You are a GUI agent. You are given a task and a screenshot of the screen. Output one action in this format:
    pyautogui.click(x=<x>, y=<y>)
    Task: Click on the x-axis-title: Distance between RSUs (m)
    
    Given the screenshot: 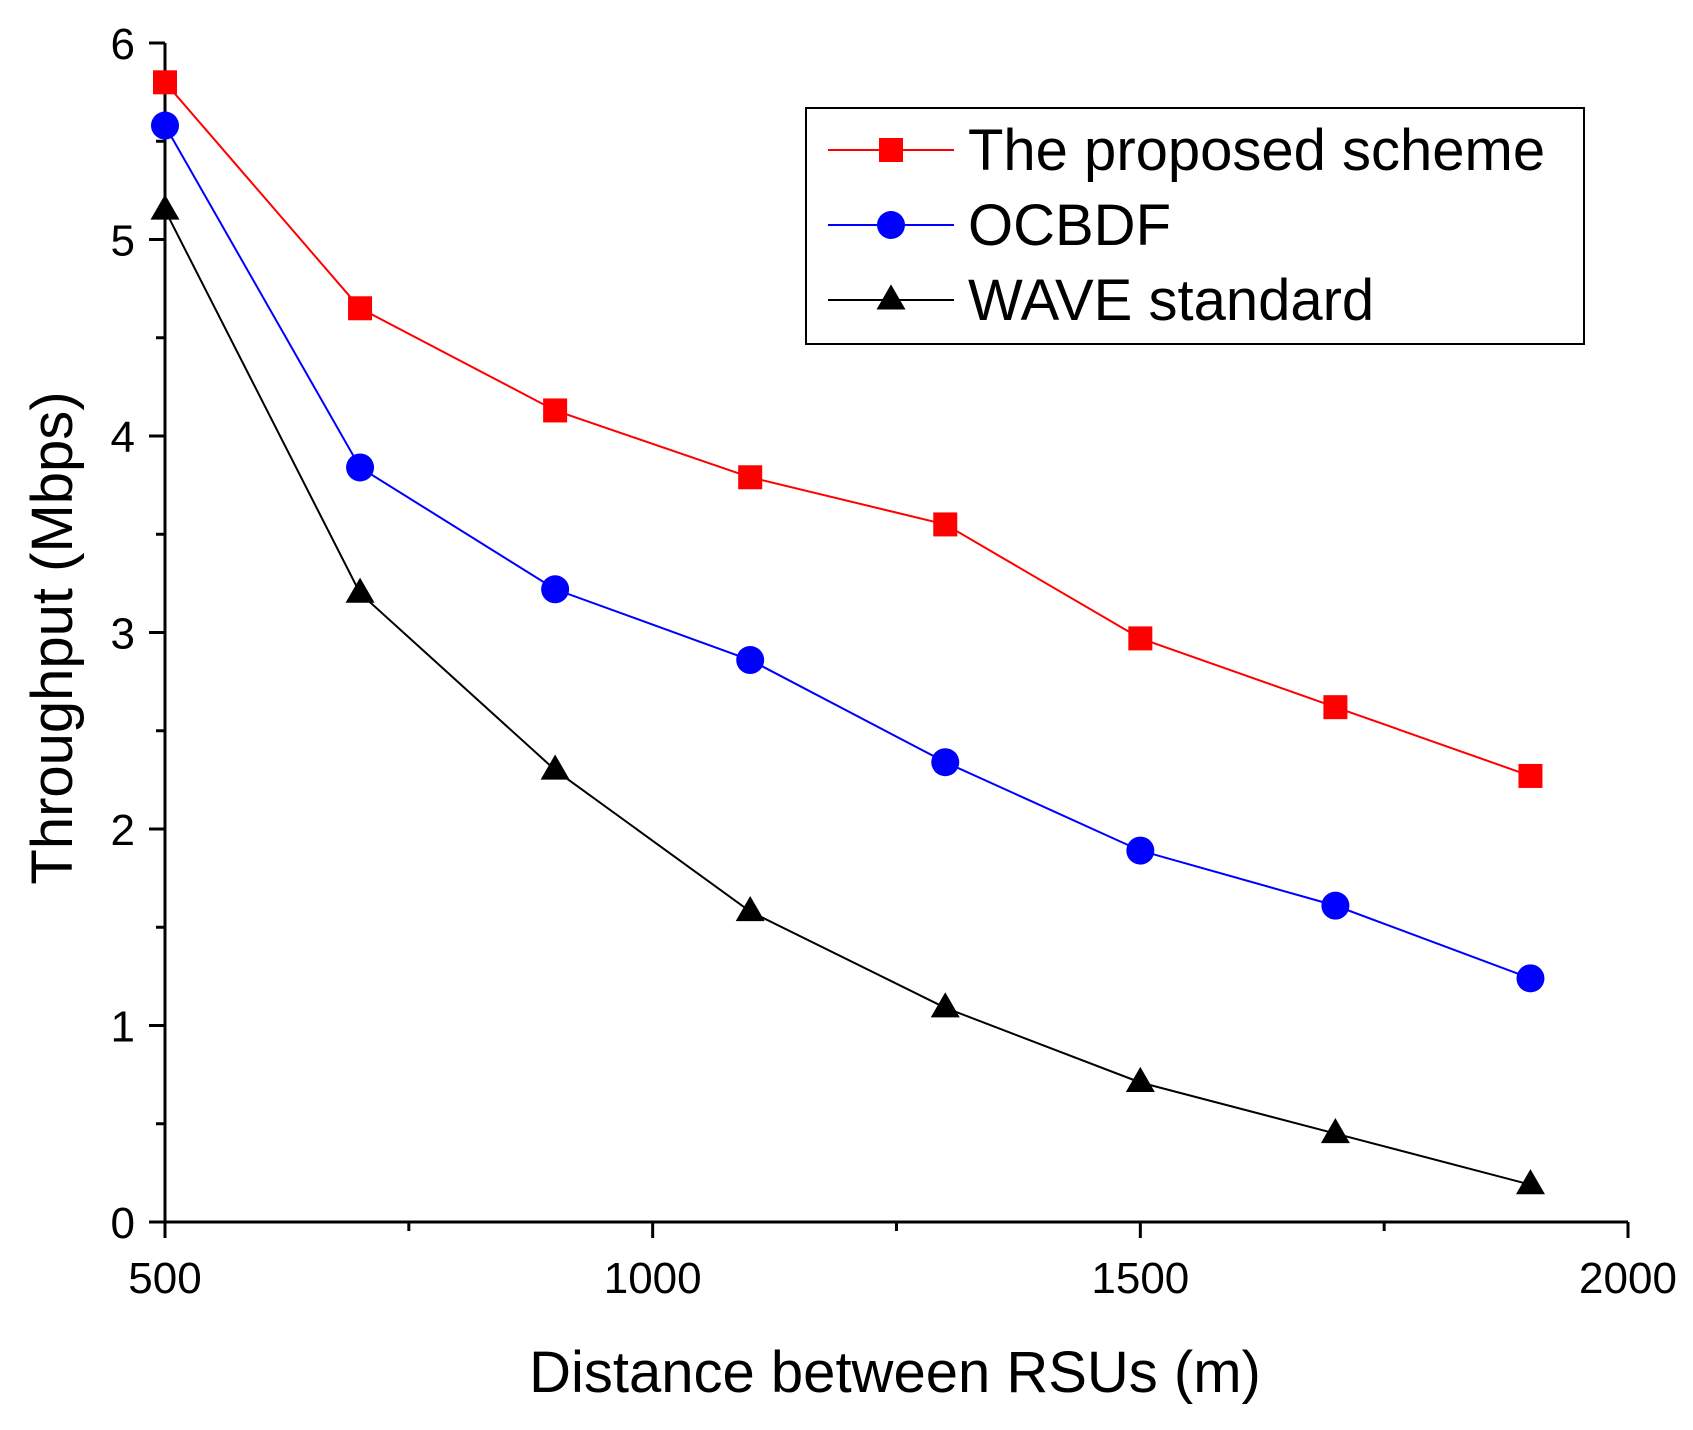 What is the action you would take?
    pyautogui.click(x=895, y=1372)
    